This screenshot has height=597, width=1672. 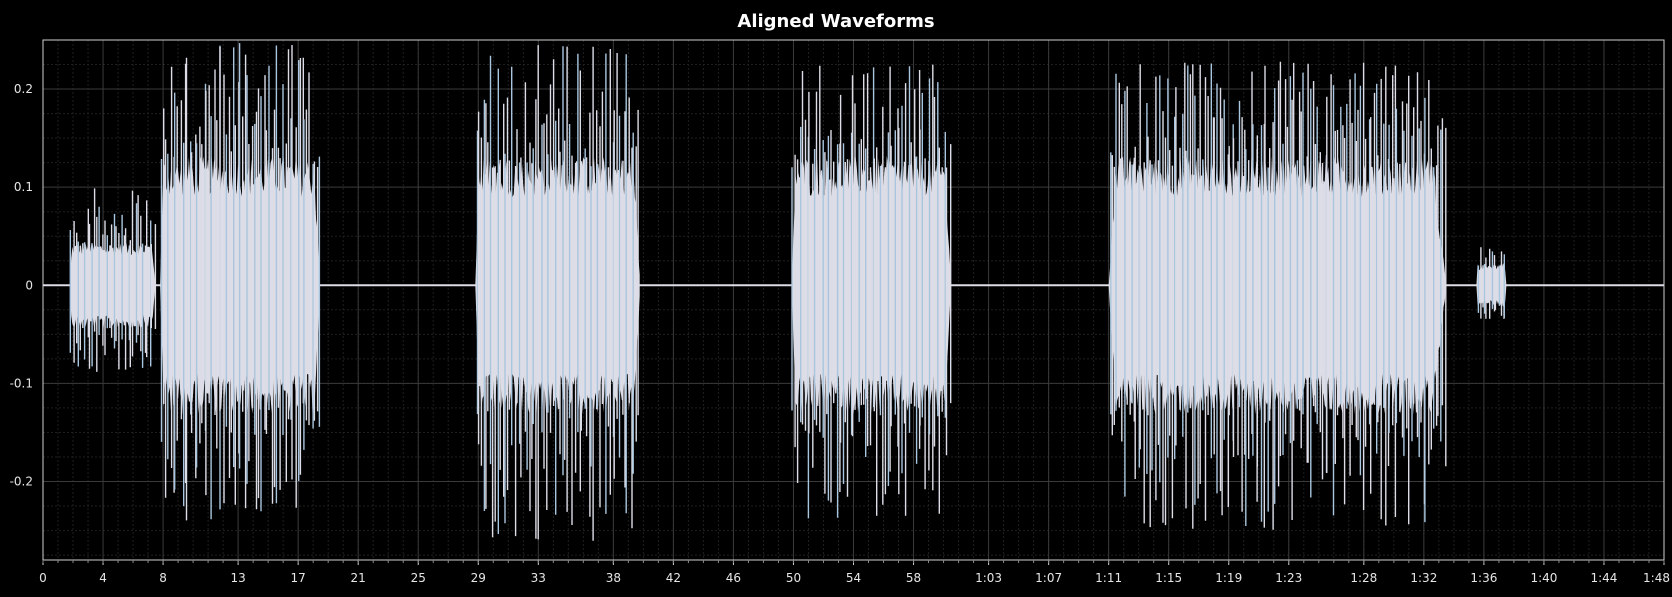 What do you see at coordinates (298, 578) in the screenshot?
I see `x-tick-label: 17` at bounding box center [298, 578].